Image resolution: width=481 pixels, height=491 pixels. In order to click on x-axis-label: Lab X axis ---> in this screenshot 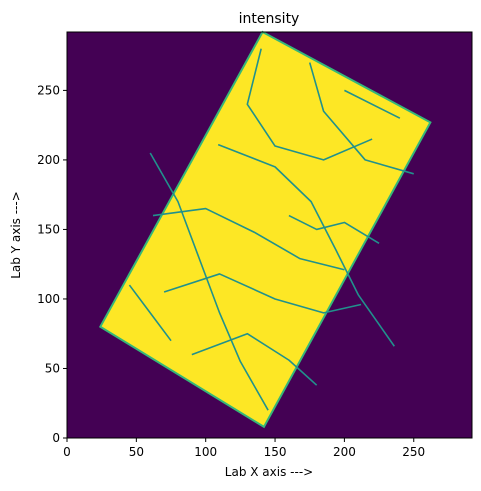, I will do `click(269, 472)`.